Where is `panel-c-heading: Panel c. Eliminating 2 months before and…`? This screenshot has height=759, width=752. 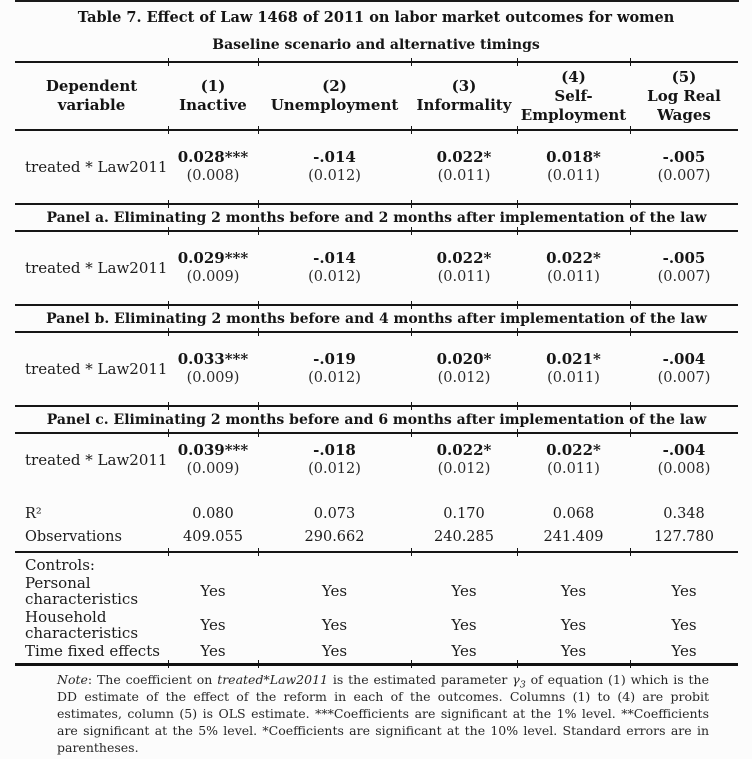 panel-c-heading: Panel c. Eliminating 2 months before and… is located at coordinates (376, 419).